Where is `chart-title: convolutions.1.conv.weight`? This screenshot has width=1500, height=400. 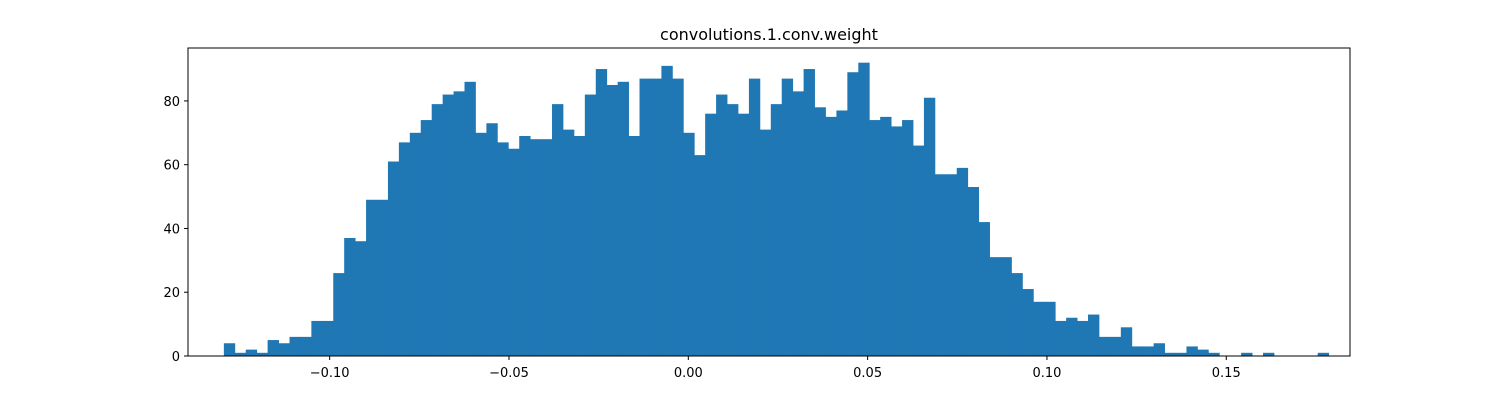
chart-title: convolutions.1.conv.weight is located at coordinates (769, 34).